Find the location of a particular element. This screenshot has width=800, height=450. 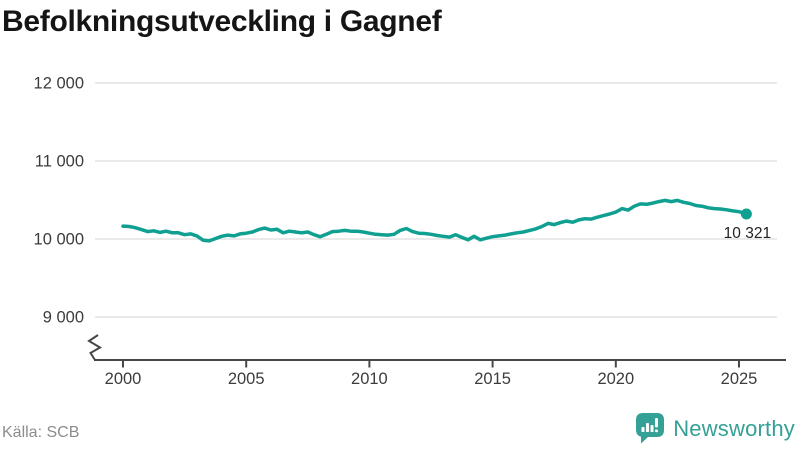

bar-chart-glyph is located at coordinates (650, 425).